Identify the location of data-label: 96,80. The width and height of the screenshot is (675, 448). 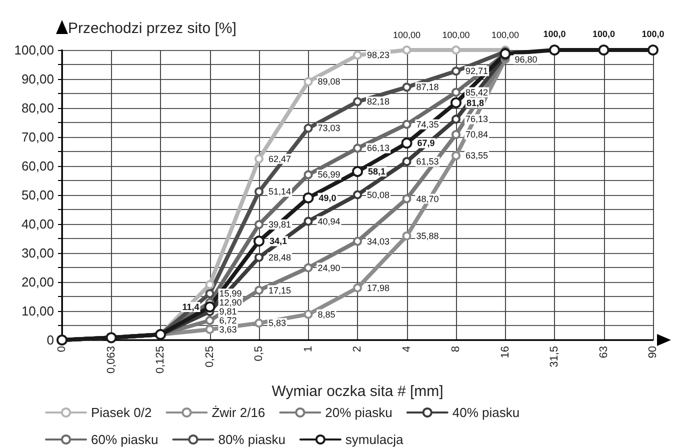
(526, 59).